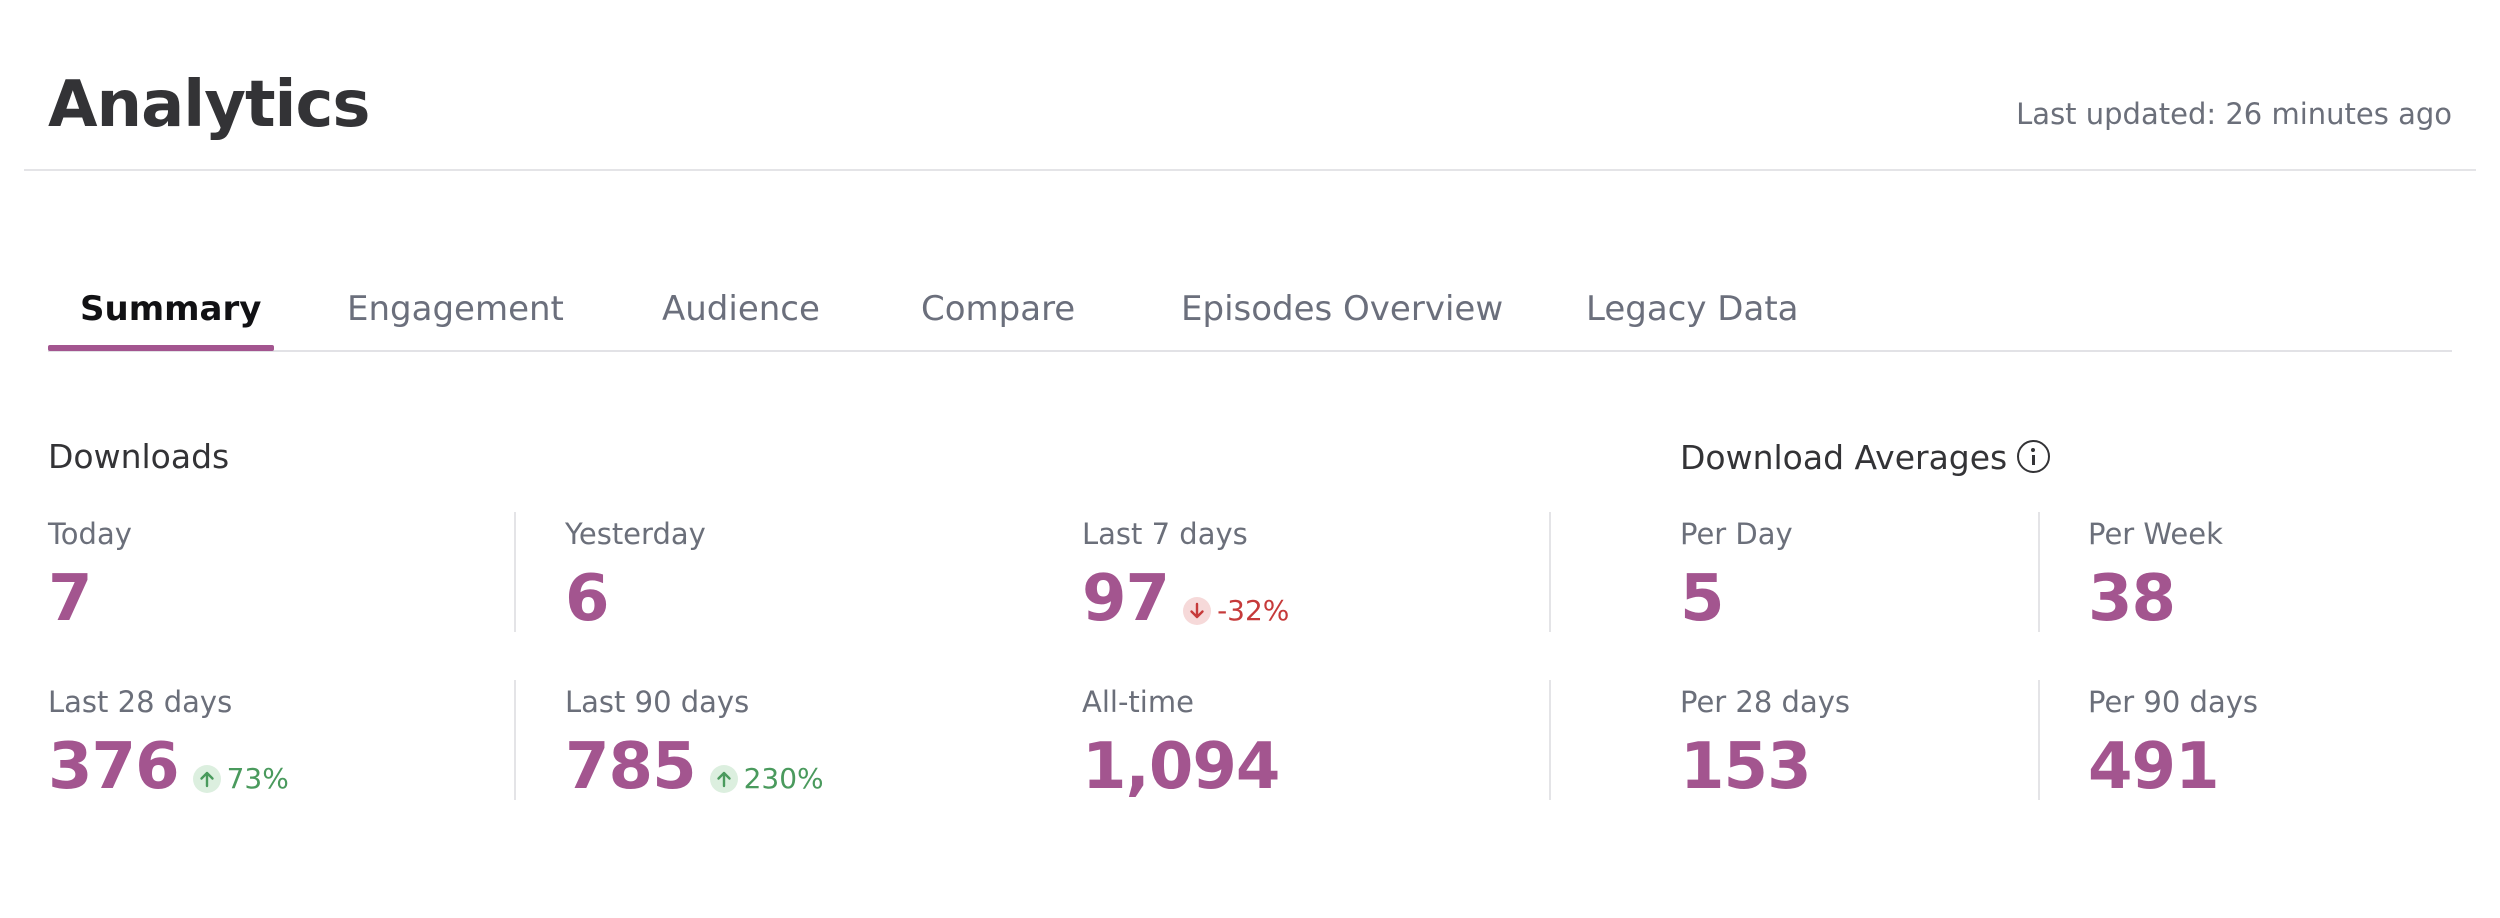  Describe the element at coordinates (139, 456) in the screenshot. I see `downloads-title: Downloads` at that location.